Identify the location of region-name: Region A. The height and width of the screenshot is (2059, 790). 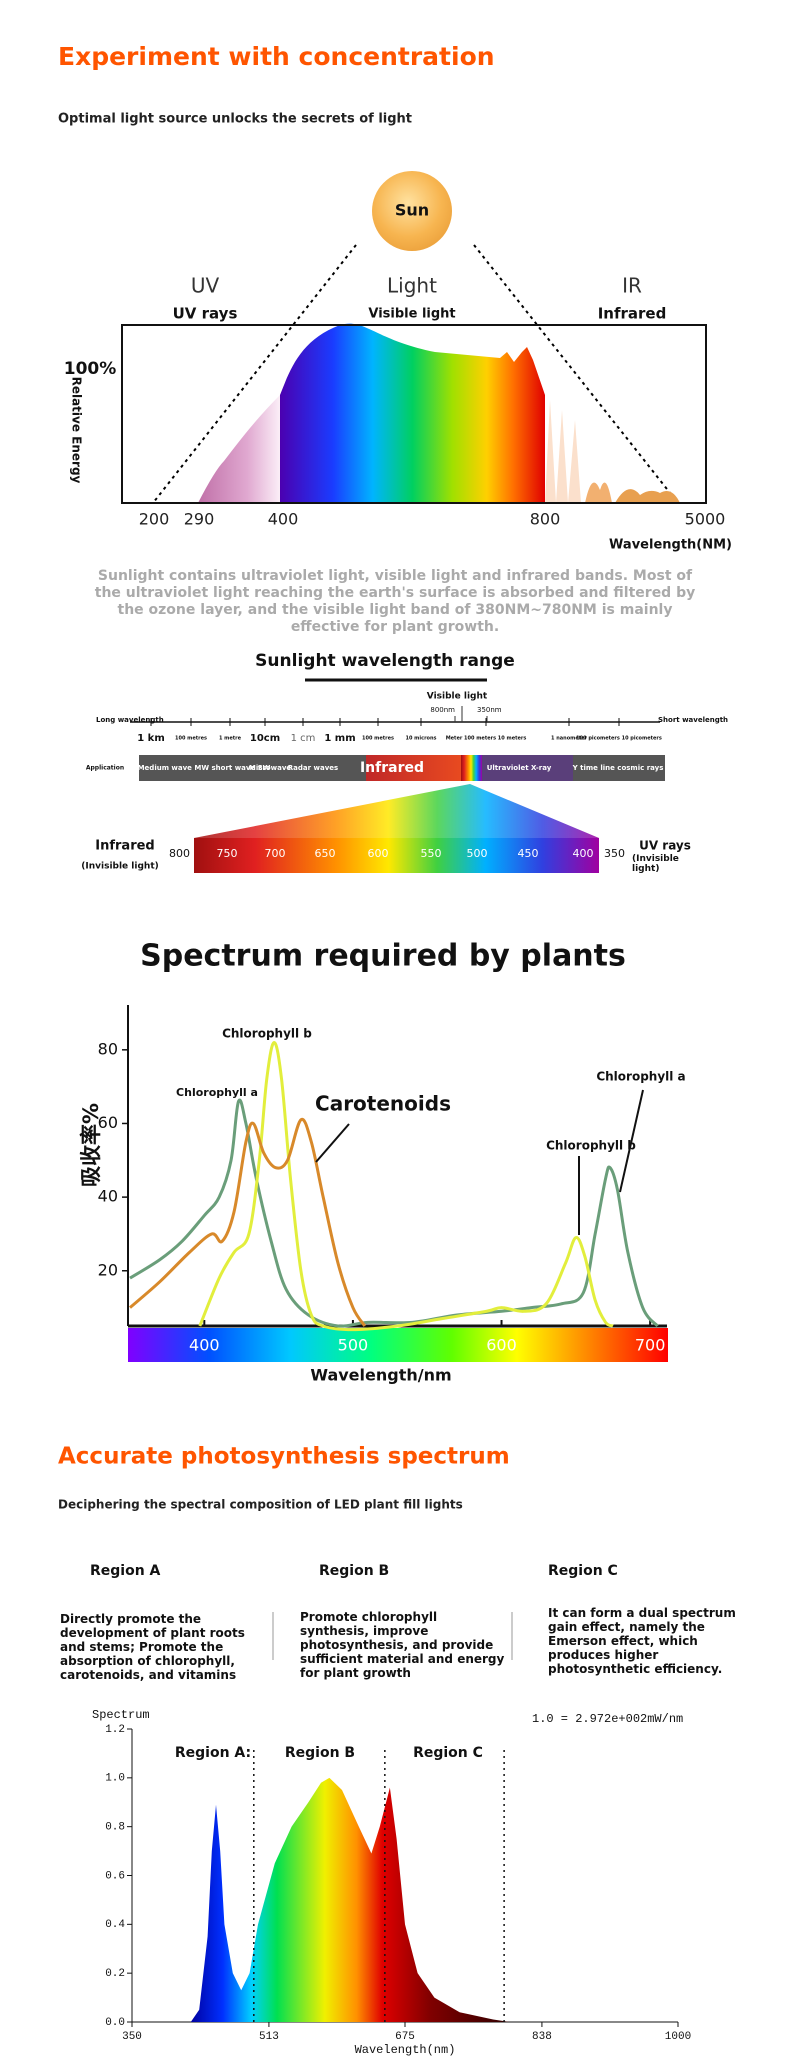
(125, 1571).